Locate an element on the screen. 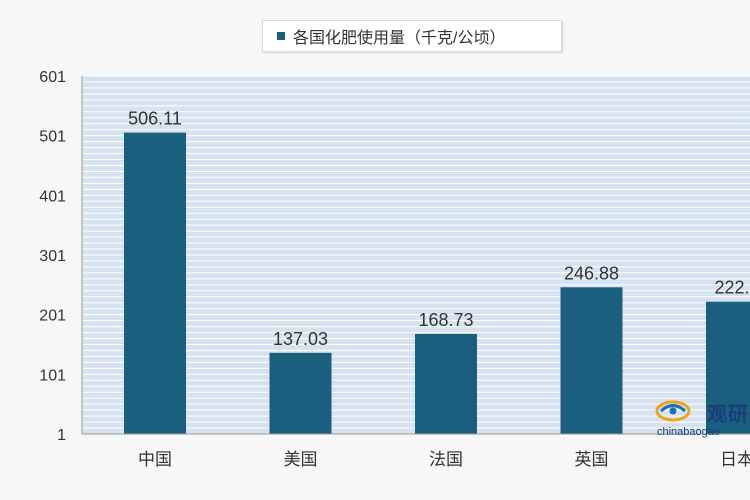 The height and width of the screenshot is (500, 750). legend-label: 各国化肥使用量（千克/公顷） is located at coordinates (399, 38).